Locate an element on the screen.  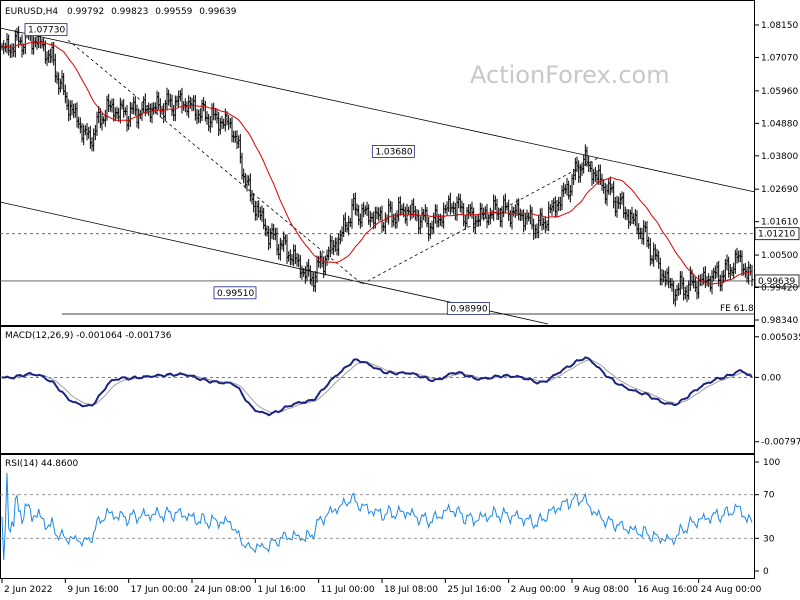
rsi-title: RSI(14) 44.8600 is located at coordinates (41, 464).